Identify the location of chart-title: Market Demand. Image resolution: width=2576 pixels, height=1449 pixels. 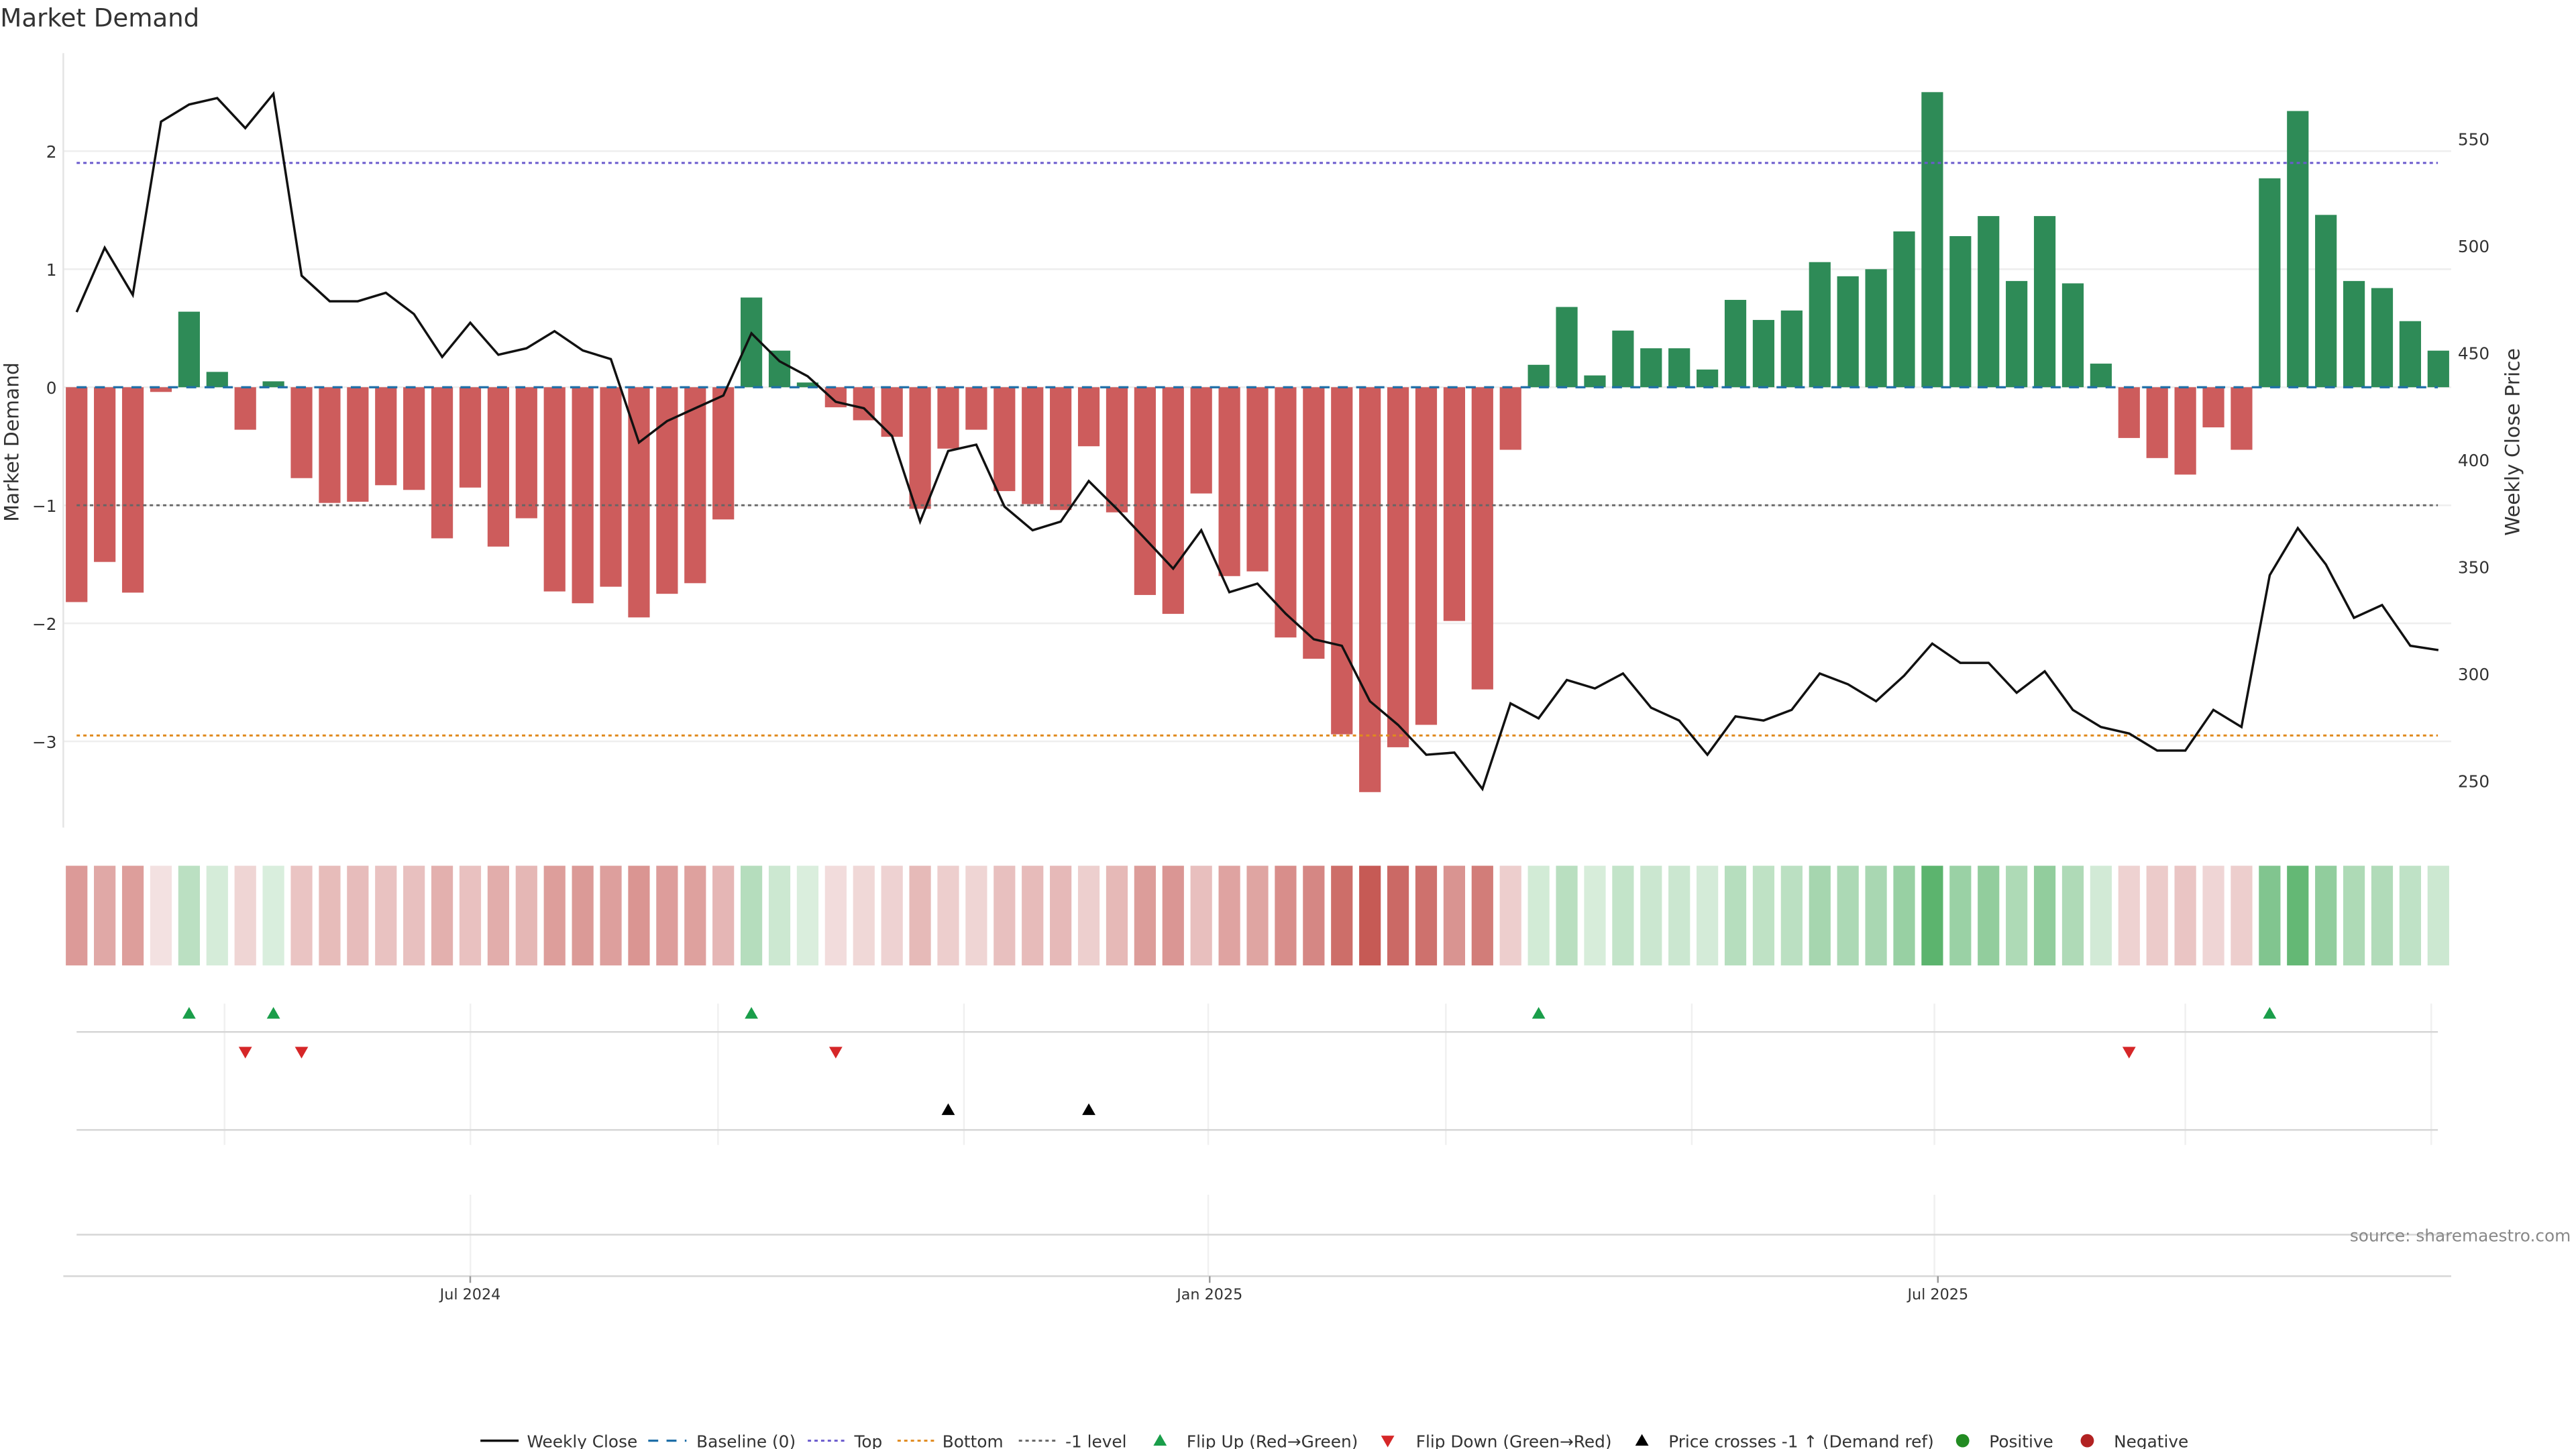
(99, 18).